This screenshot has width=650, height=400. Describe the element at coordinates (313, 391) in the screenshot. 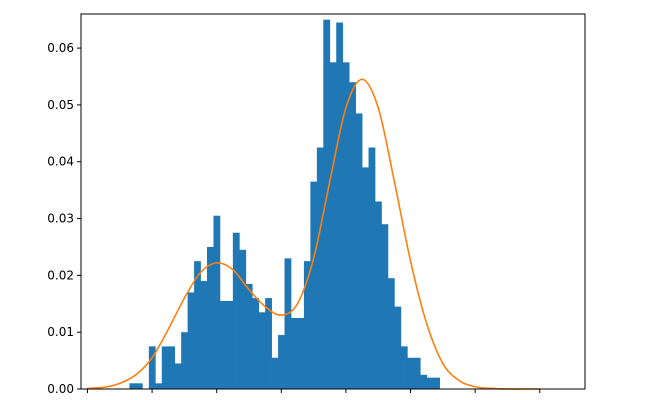

I see `x-axis-ticks` at that location.